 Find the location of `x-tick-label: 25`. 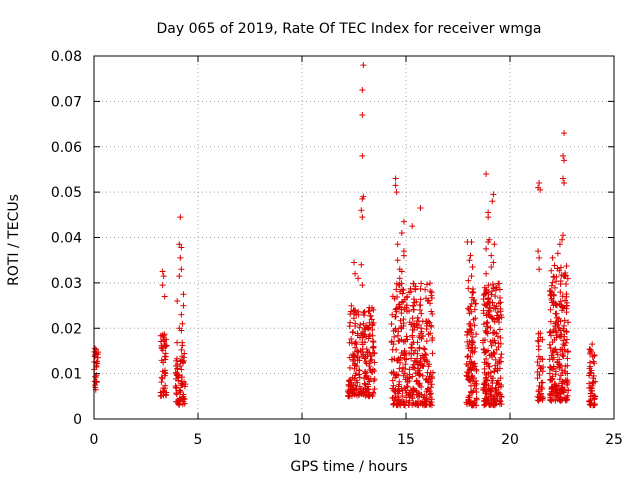

x-tick-label: 25 is located at coordinates (614, 440).